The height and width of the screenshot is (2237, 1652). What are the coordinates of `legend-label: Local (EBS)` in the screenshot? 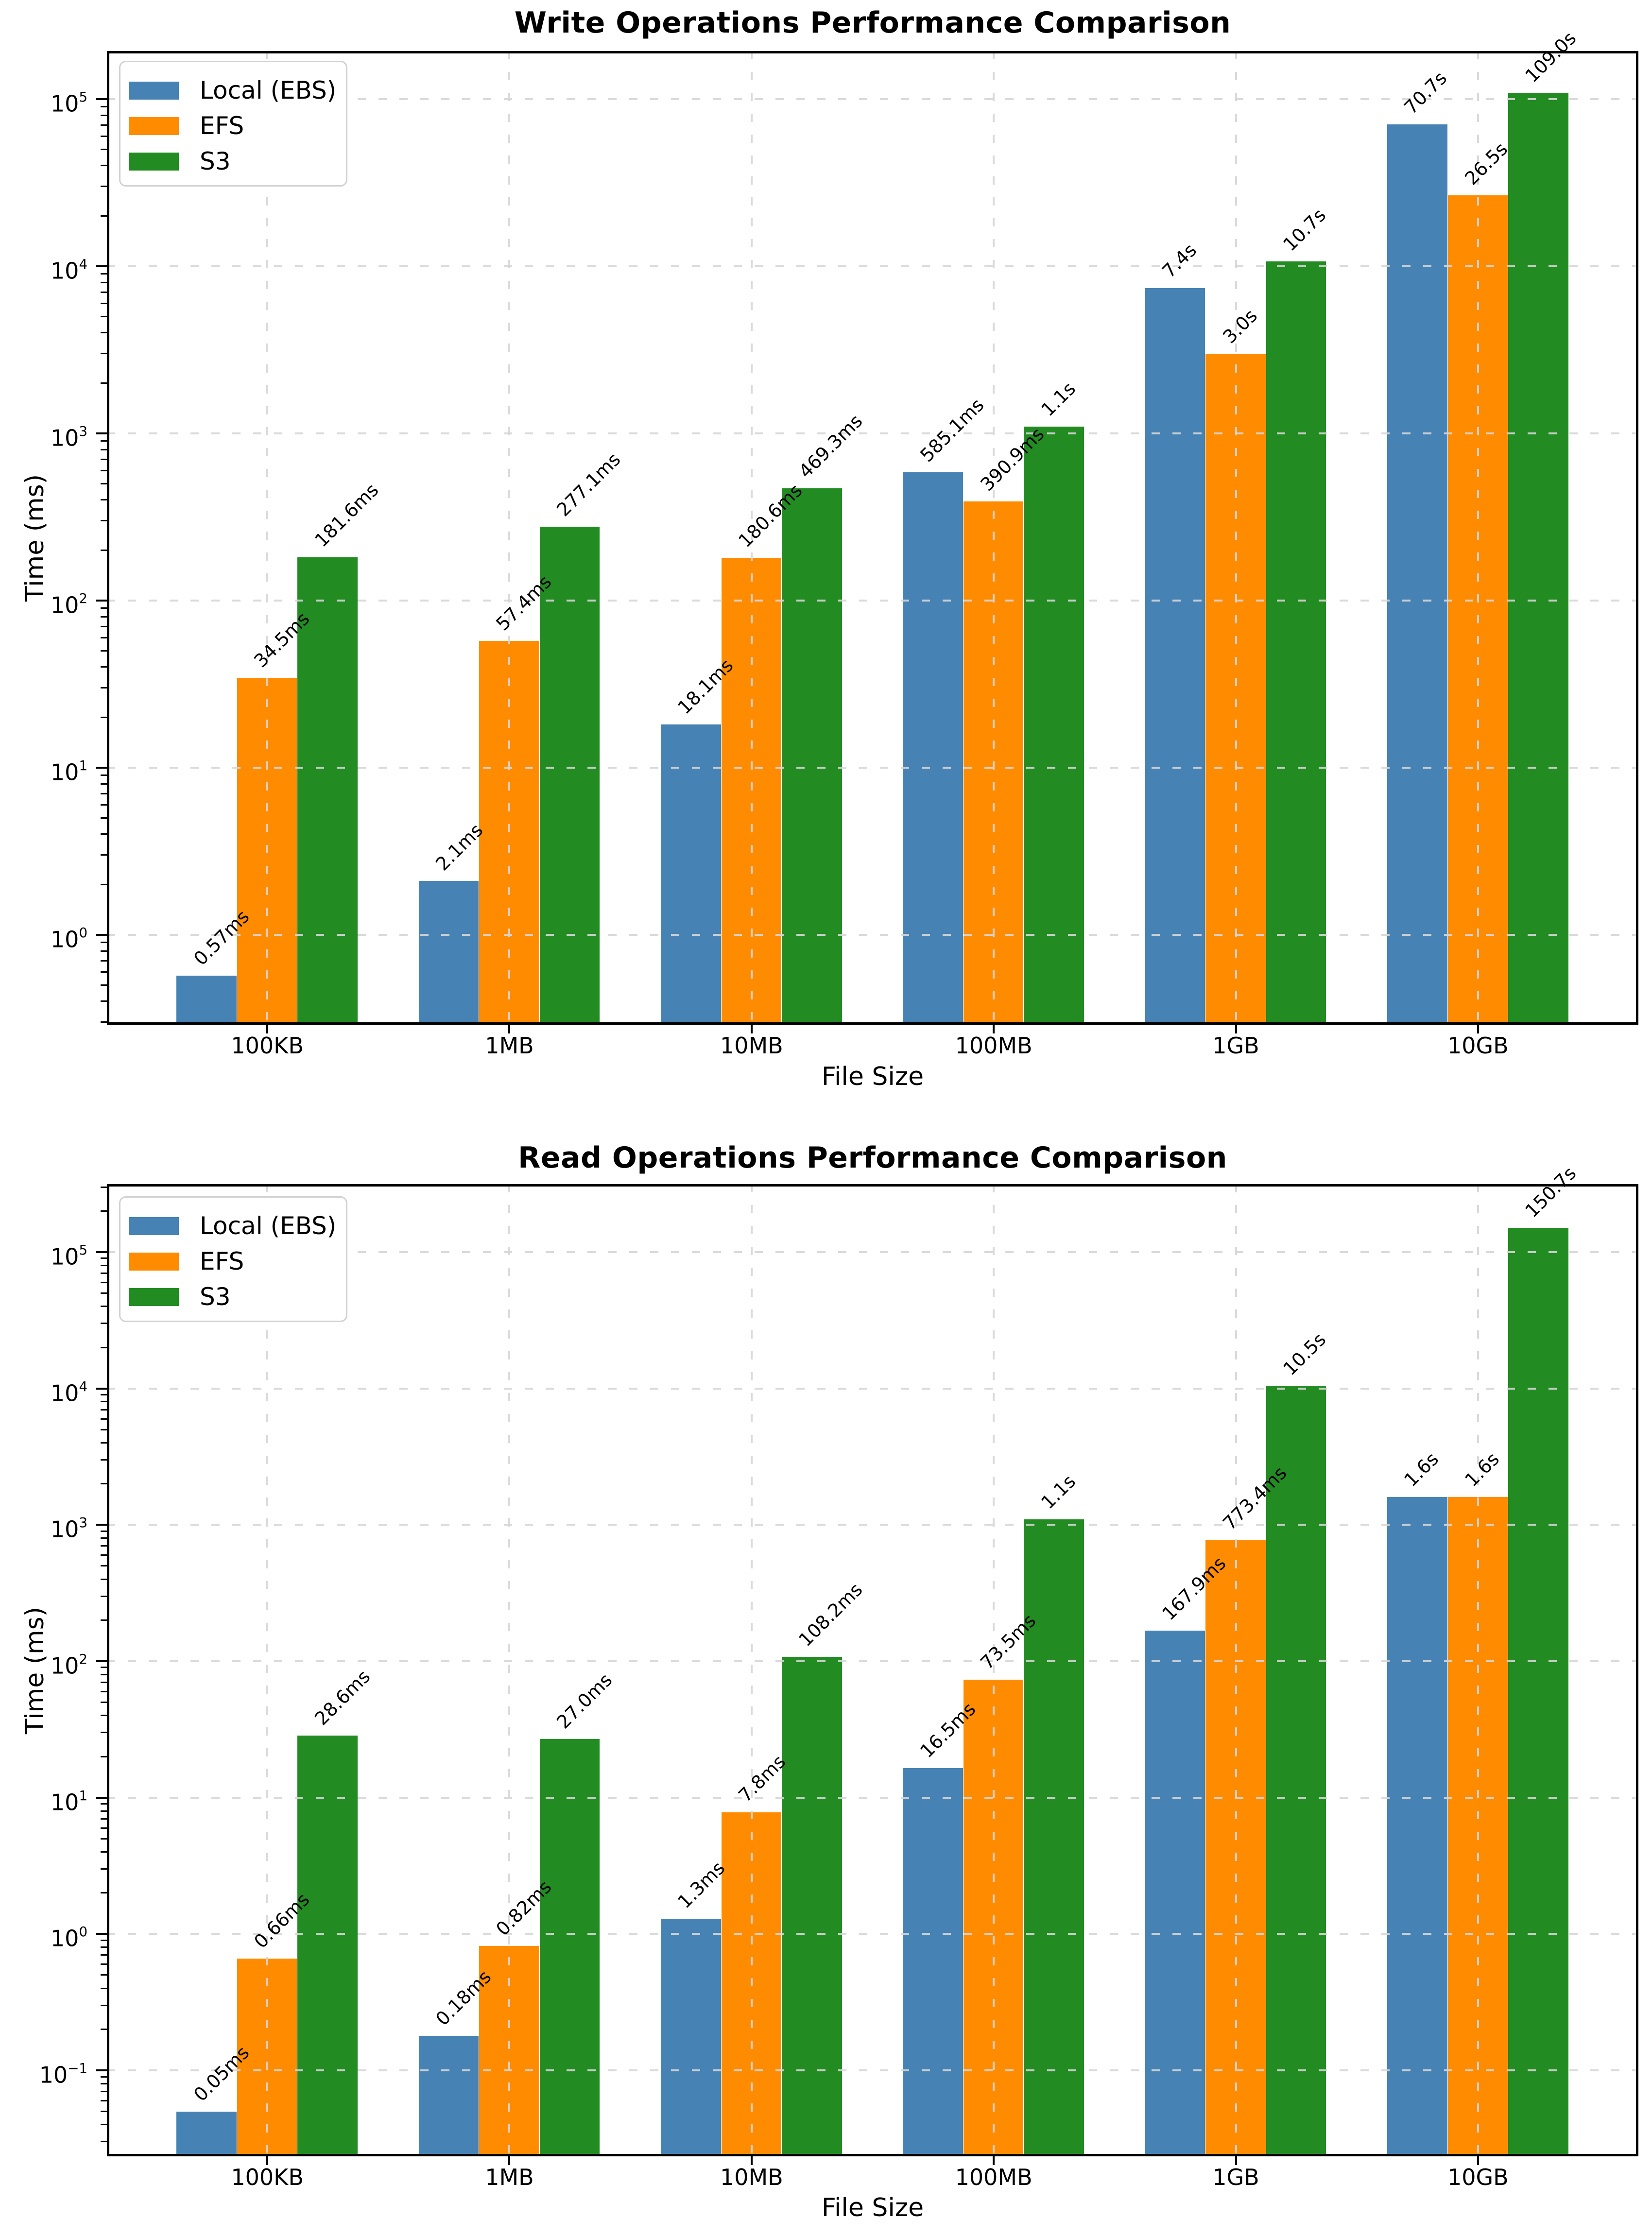 It's located at (269, 90).